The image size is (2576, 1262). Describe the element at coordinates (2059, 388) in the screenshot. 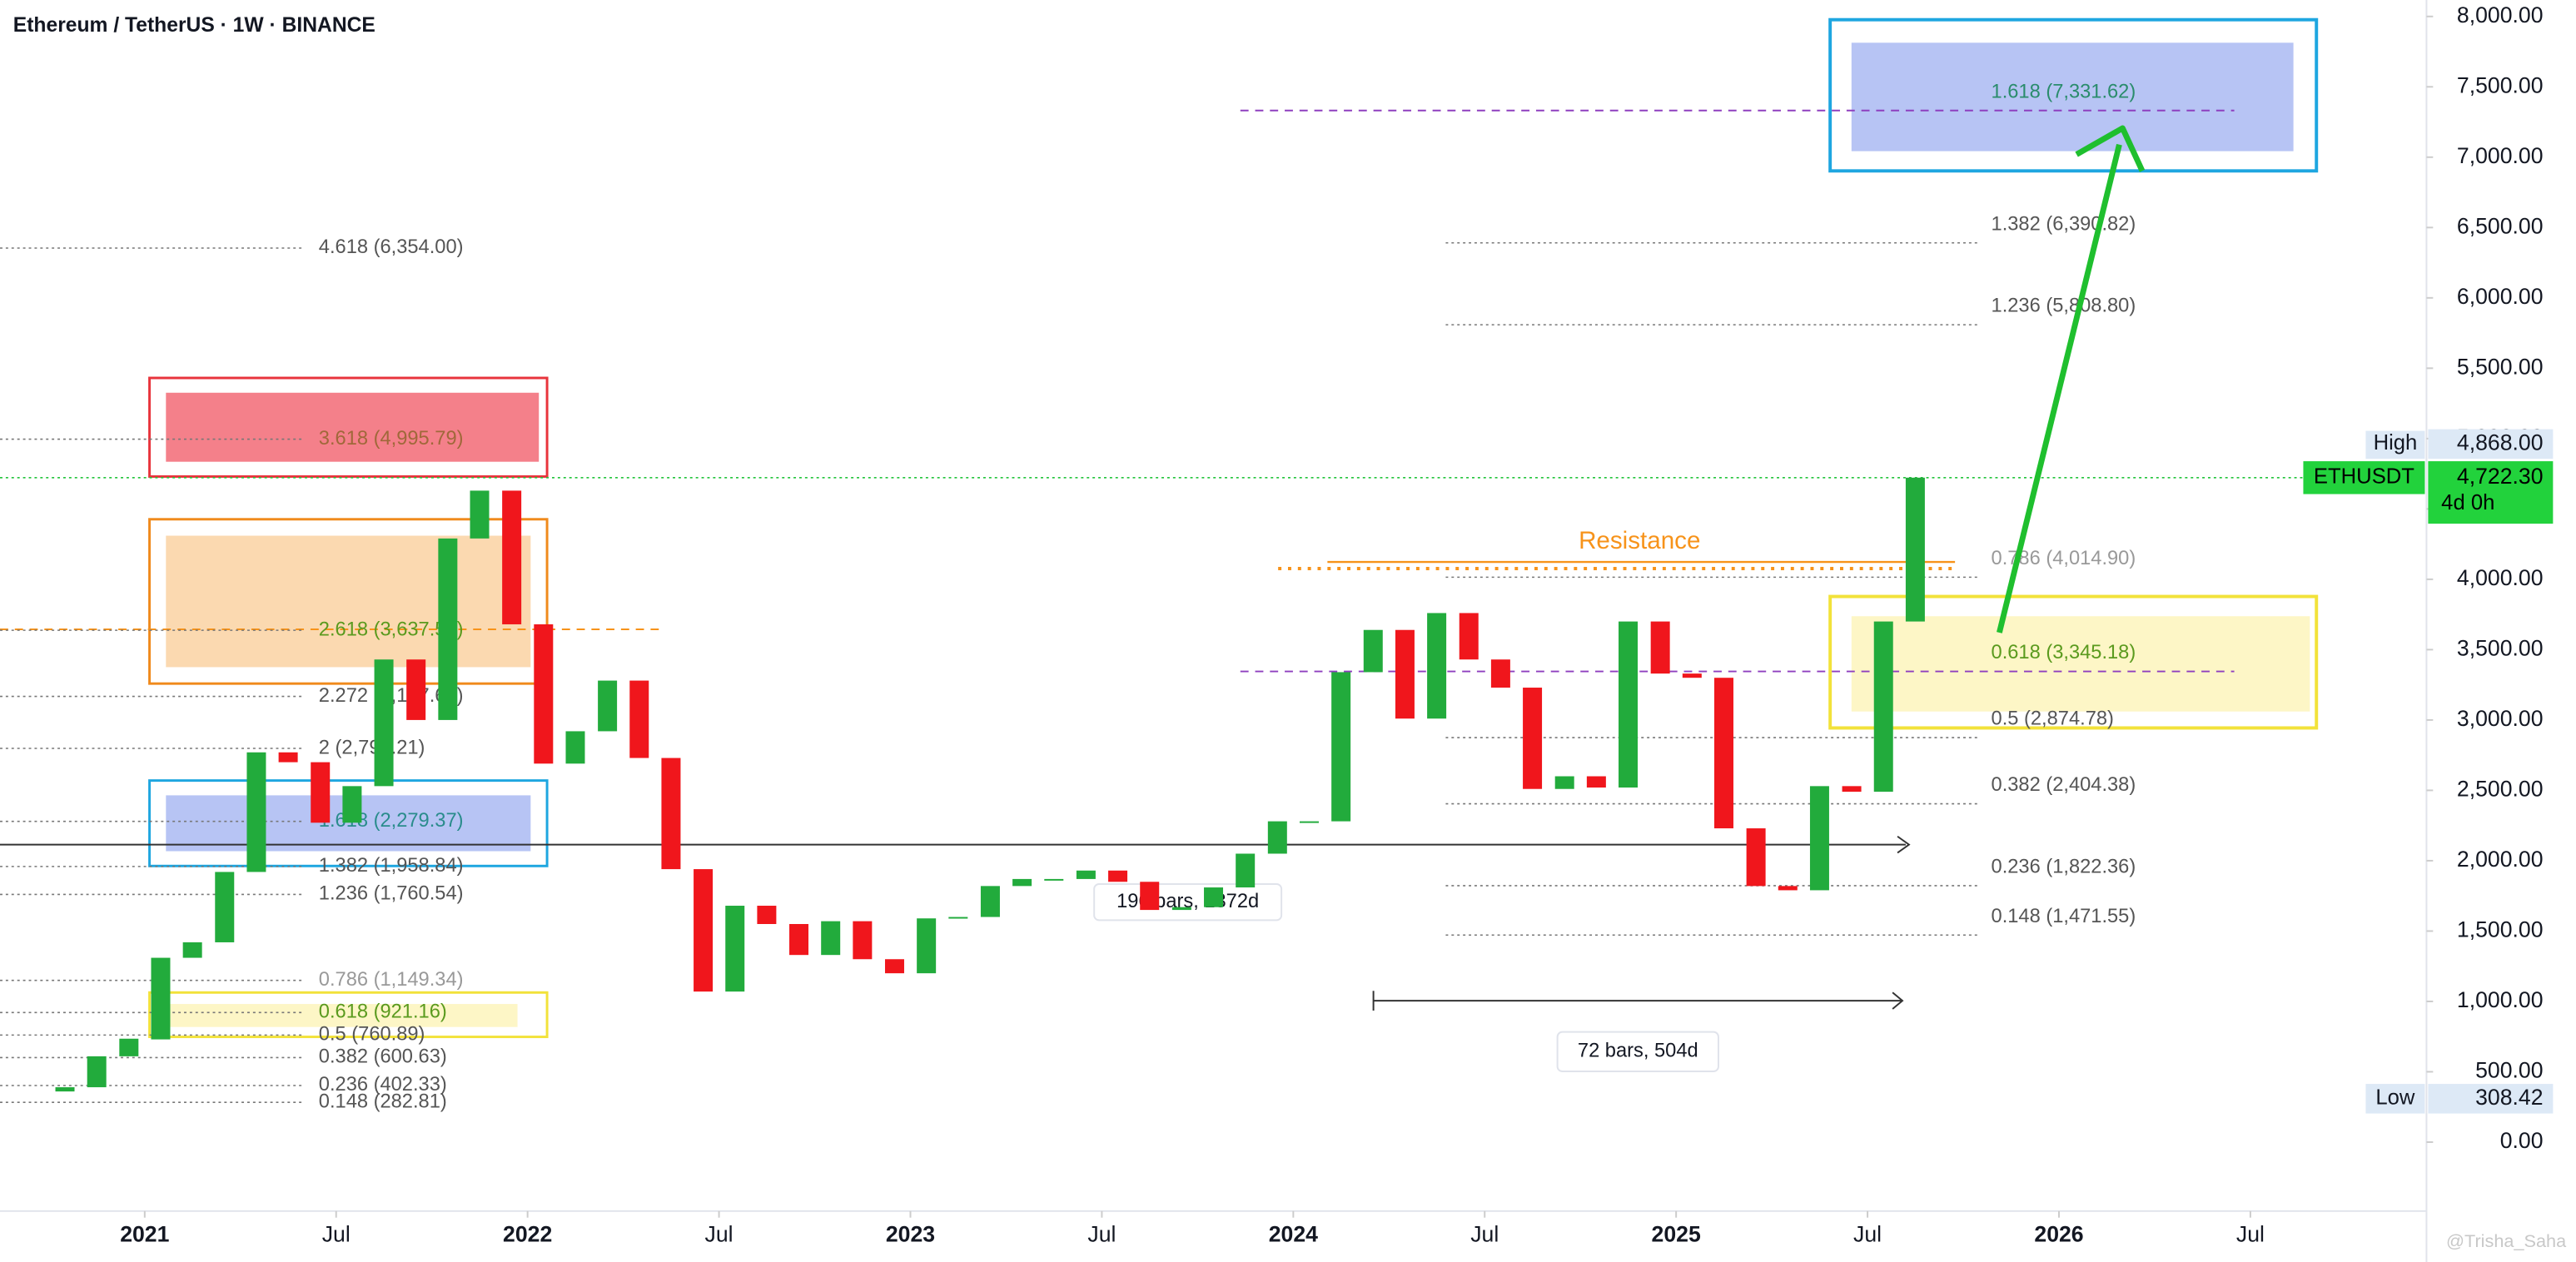

I see `projection-arrow` at that location.